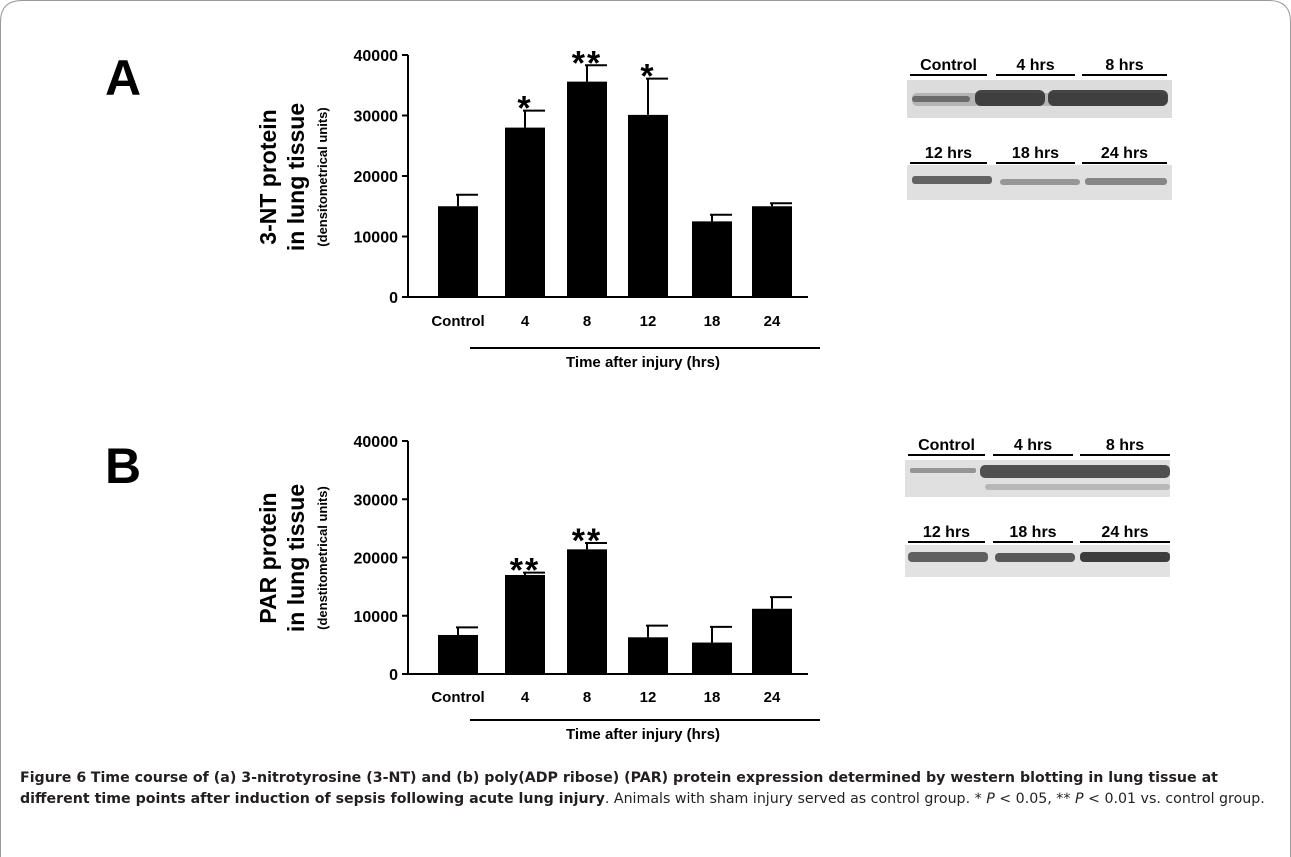 Image resolution: width=1291 pixels, height=857 pixels. I want to click on panel-letter: B, so click(123, 466).